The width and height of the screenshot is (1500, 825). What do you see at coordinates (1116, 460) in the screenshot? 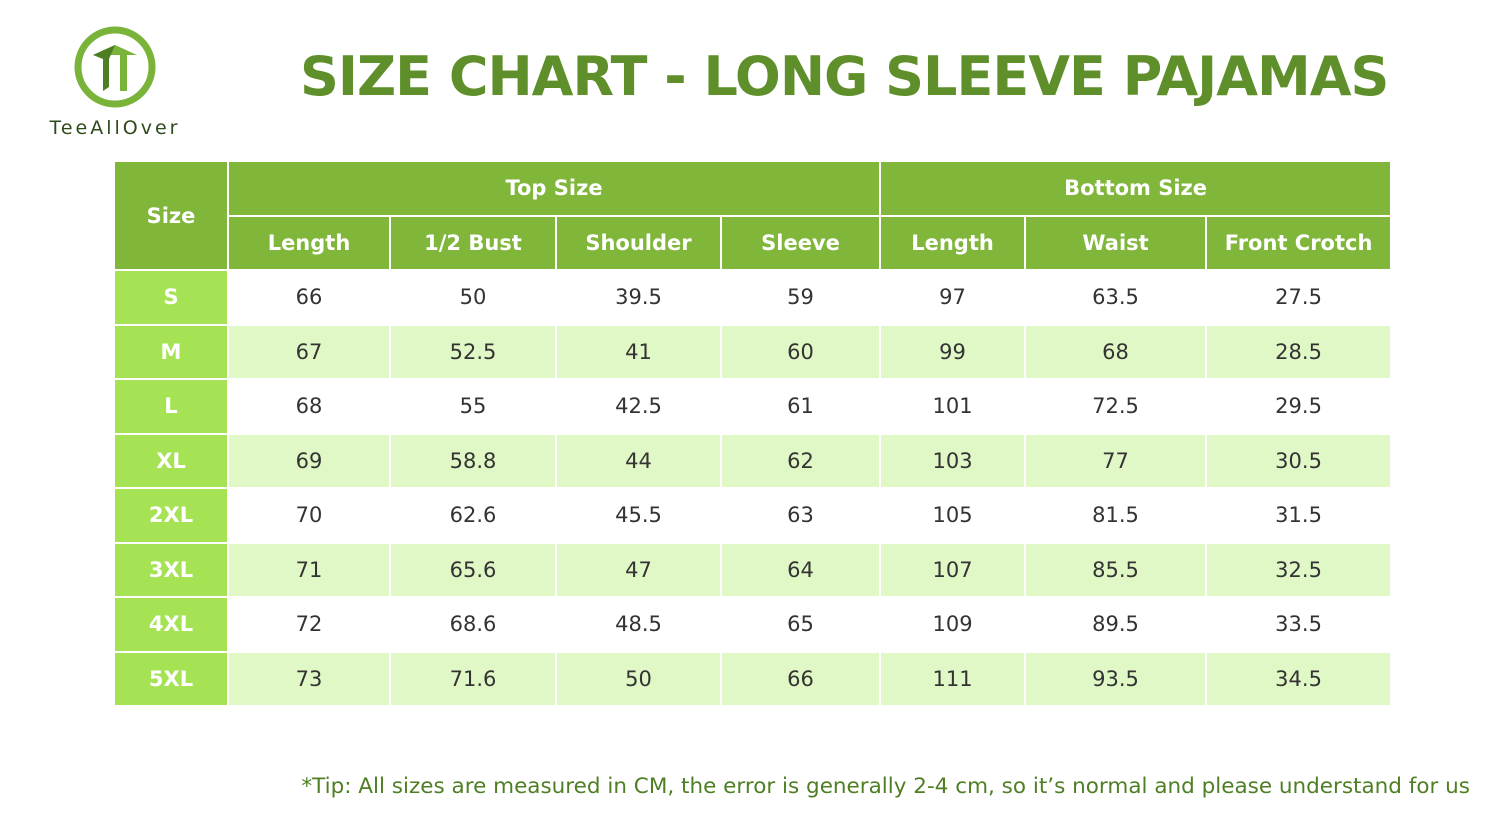
I see `table-cell: 77` at bounding box center [1116, 460].